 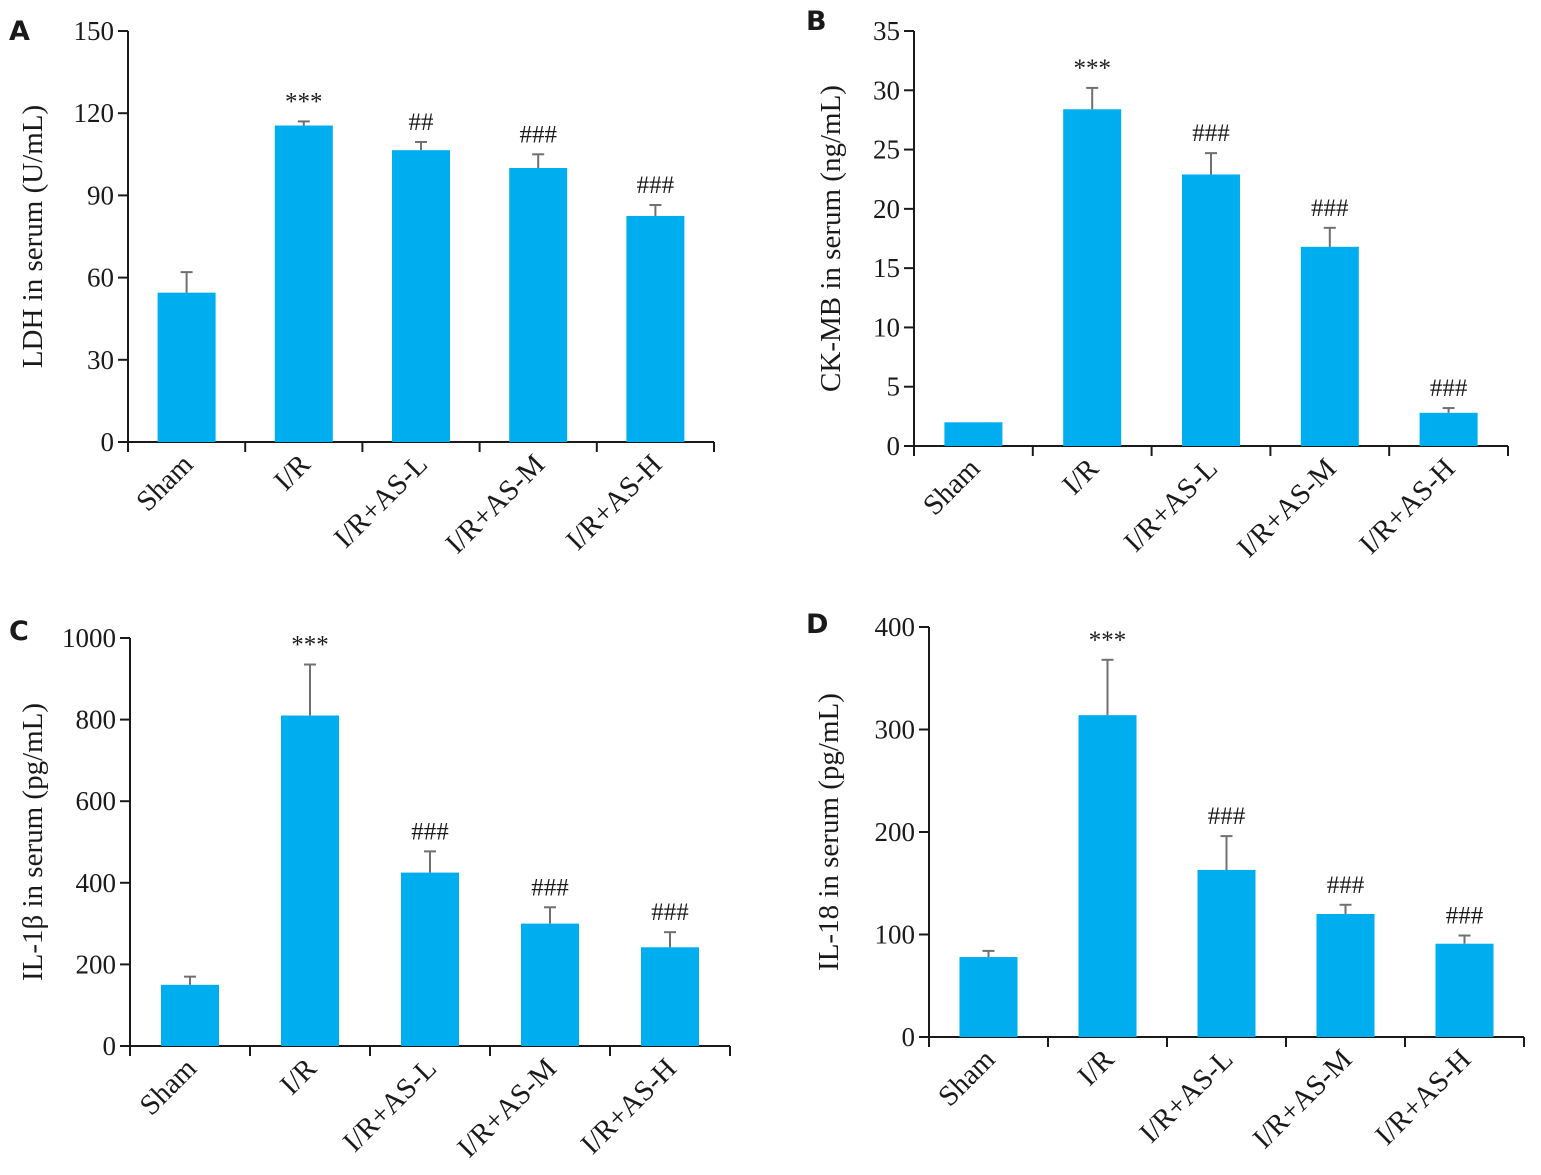 I want to click on y-tick-label: 600, so click(x=96, y=801).